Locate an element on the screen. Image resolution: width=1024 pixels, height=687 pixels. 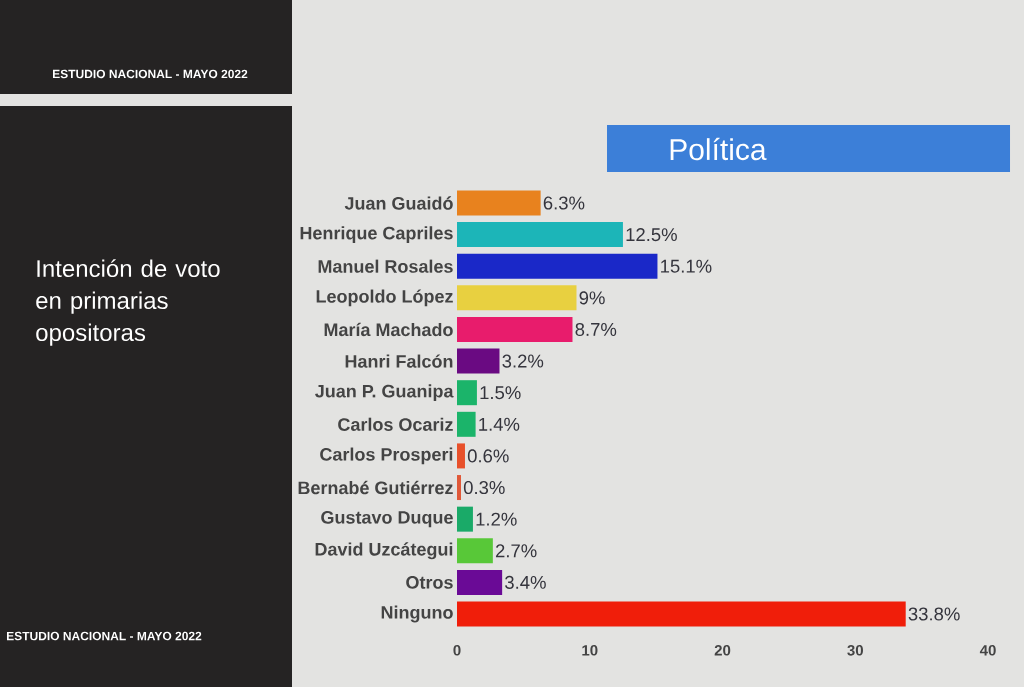
data-label: 0.3% is located at coordinates (484, 487).